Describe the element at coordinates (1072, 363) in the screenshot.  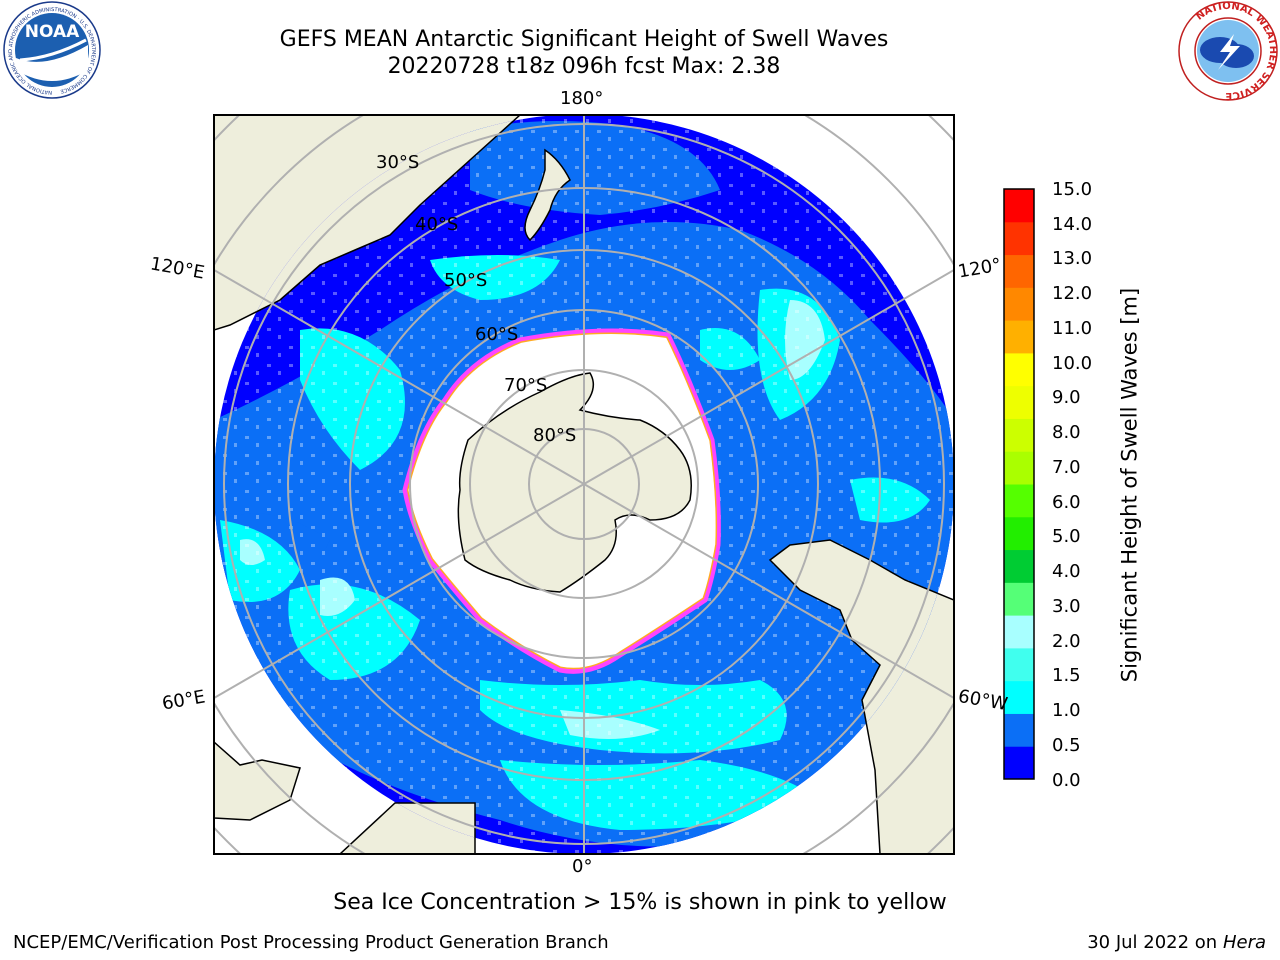
I see `colorbar-tick: 10.0` at that location.